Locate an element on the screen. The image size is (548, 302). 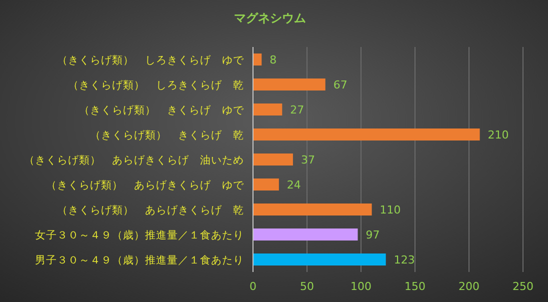
y-tick-label: （きくらげ類） きくらげ 乾 is located at coordinates (167, 136).